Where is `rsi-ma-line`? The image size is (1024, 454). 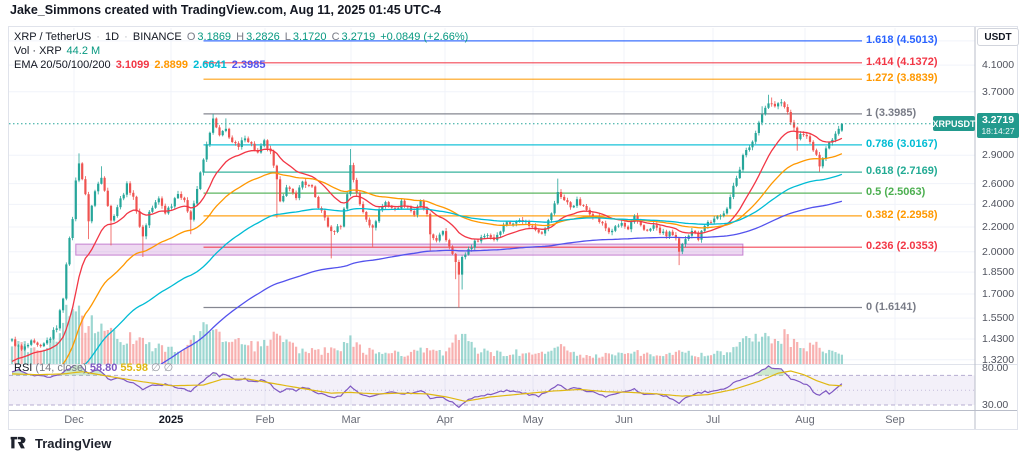 rsi-ma-line is located at coordinates (426, 386).